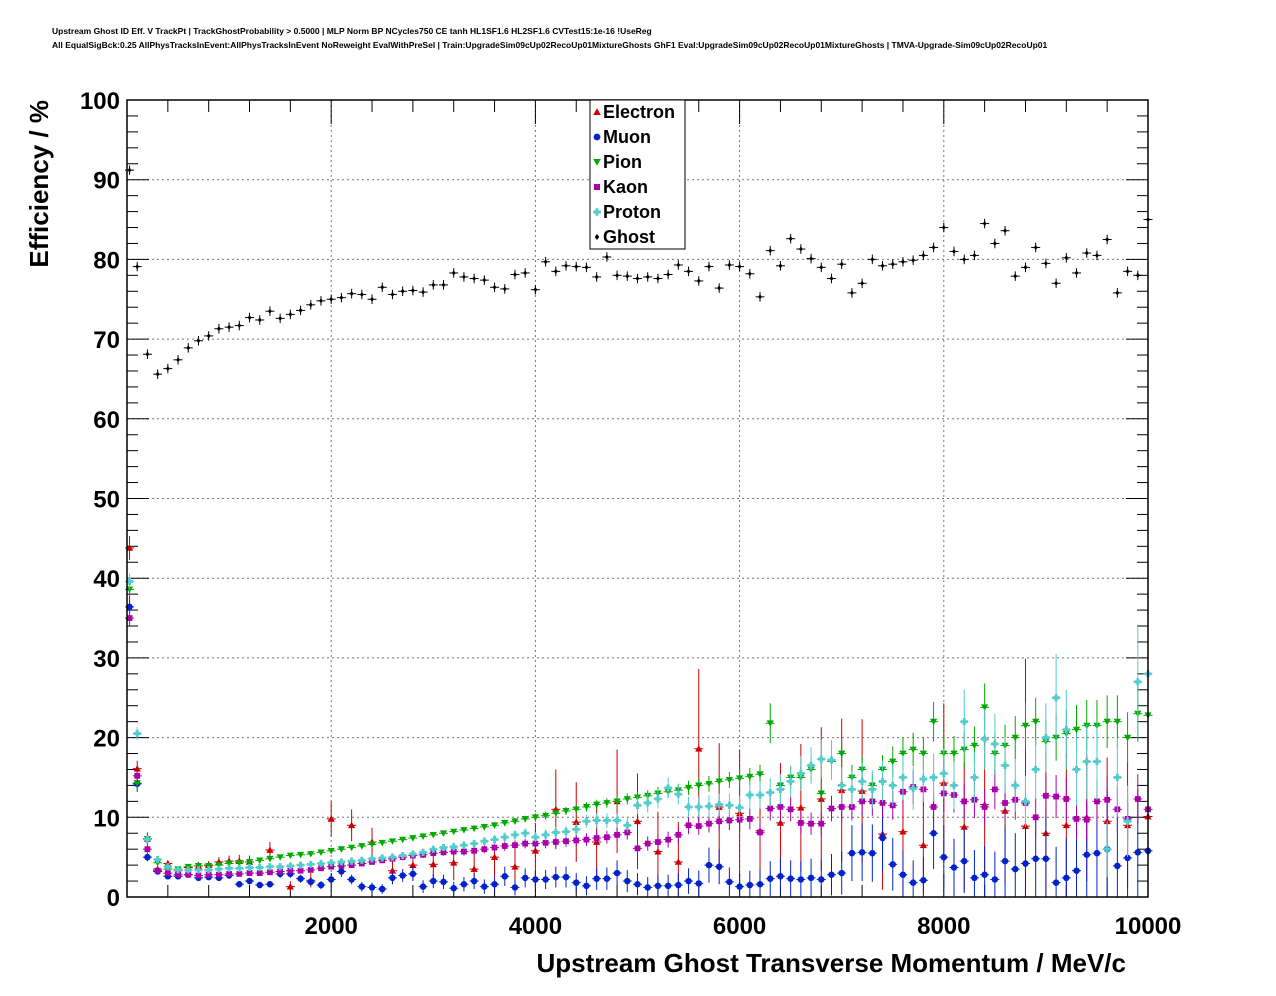  What do you see at coordinates (331, 926) in the screenshot?
I see `x-tick-label: 2000` at bounding box center [331, 926].